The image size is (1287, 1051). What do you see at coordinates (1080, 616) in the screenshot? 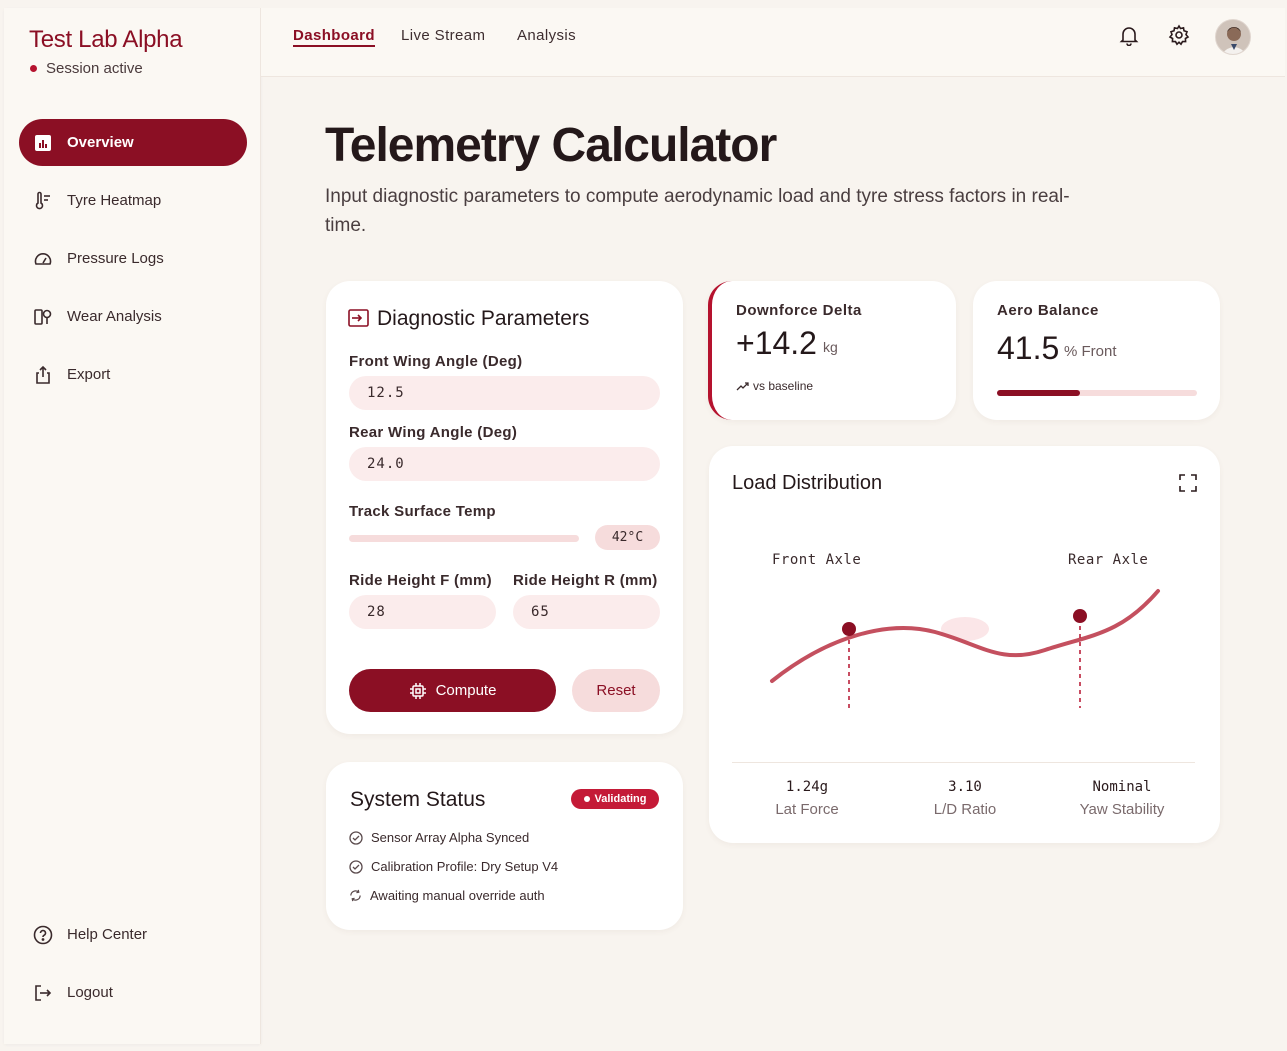
I see `rear-axle-marker` at bounding box center [1080, 616].